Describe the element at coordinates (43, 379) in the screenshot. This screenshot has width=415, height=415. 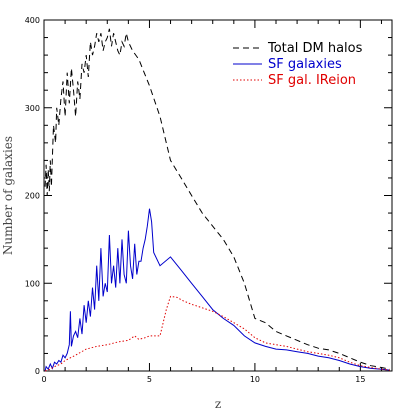
I see `x-tick-label: 0` at that location.